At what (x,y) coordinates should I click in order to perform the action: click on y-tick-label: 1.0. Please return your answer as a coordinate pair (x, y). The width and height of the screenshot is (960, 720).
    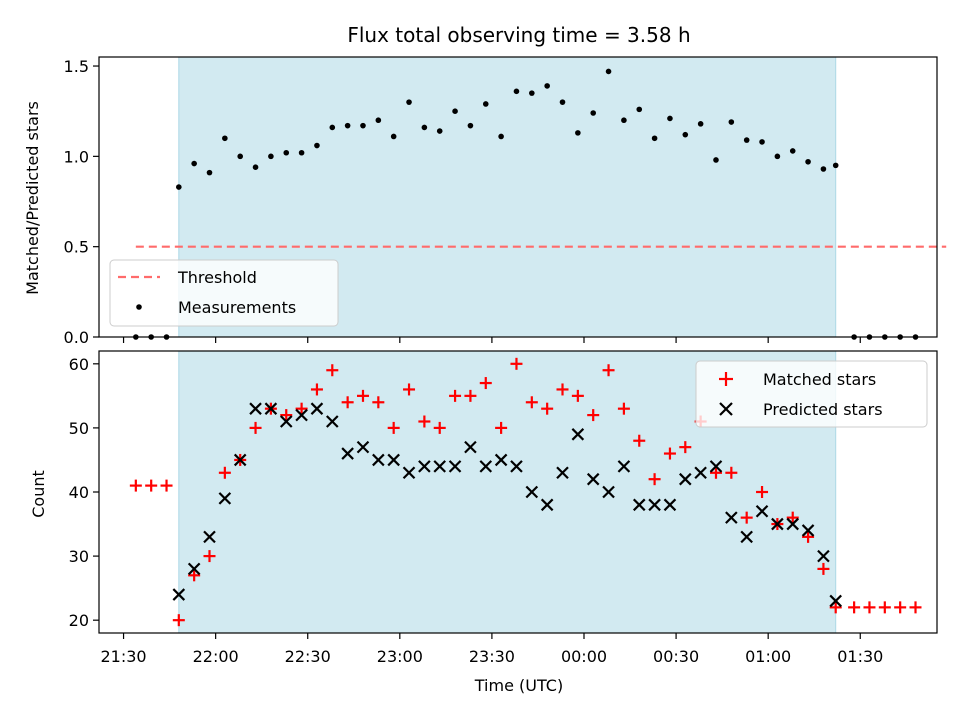
    Looking at the image, I should click on (76, 156).